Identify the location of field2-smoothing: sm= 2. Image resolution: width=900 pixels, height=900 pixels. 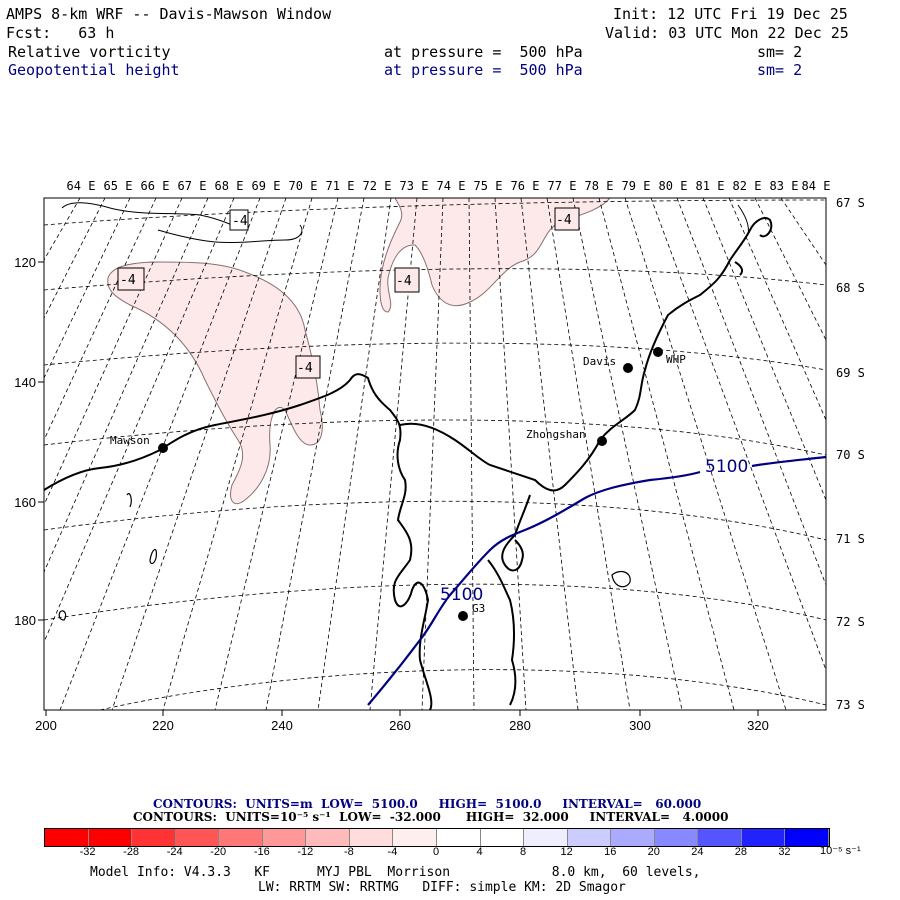
(780, 70).